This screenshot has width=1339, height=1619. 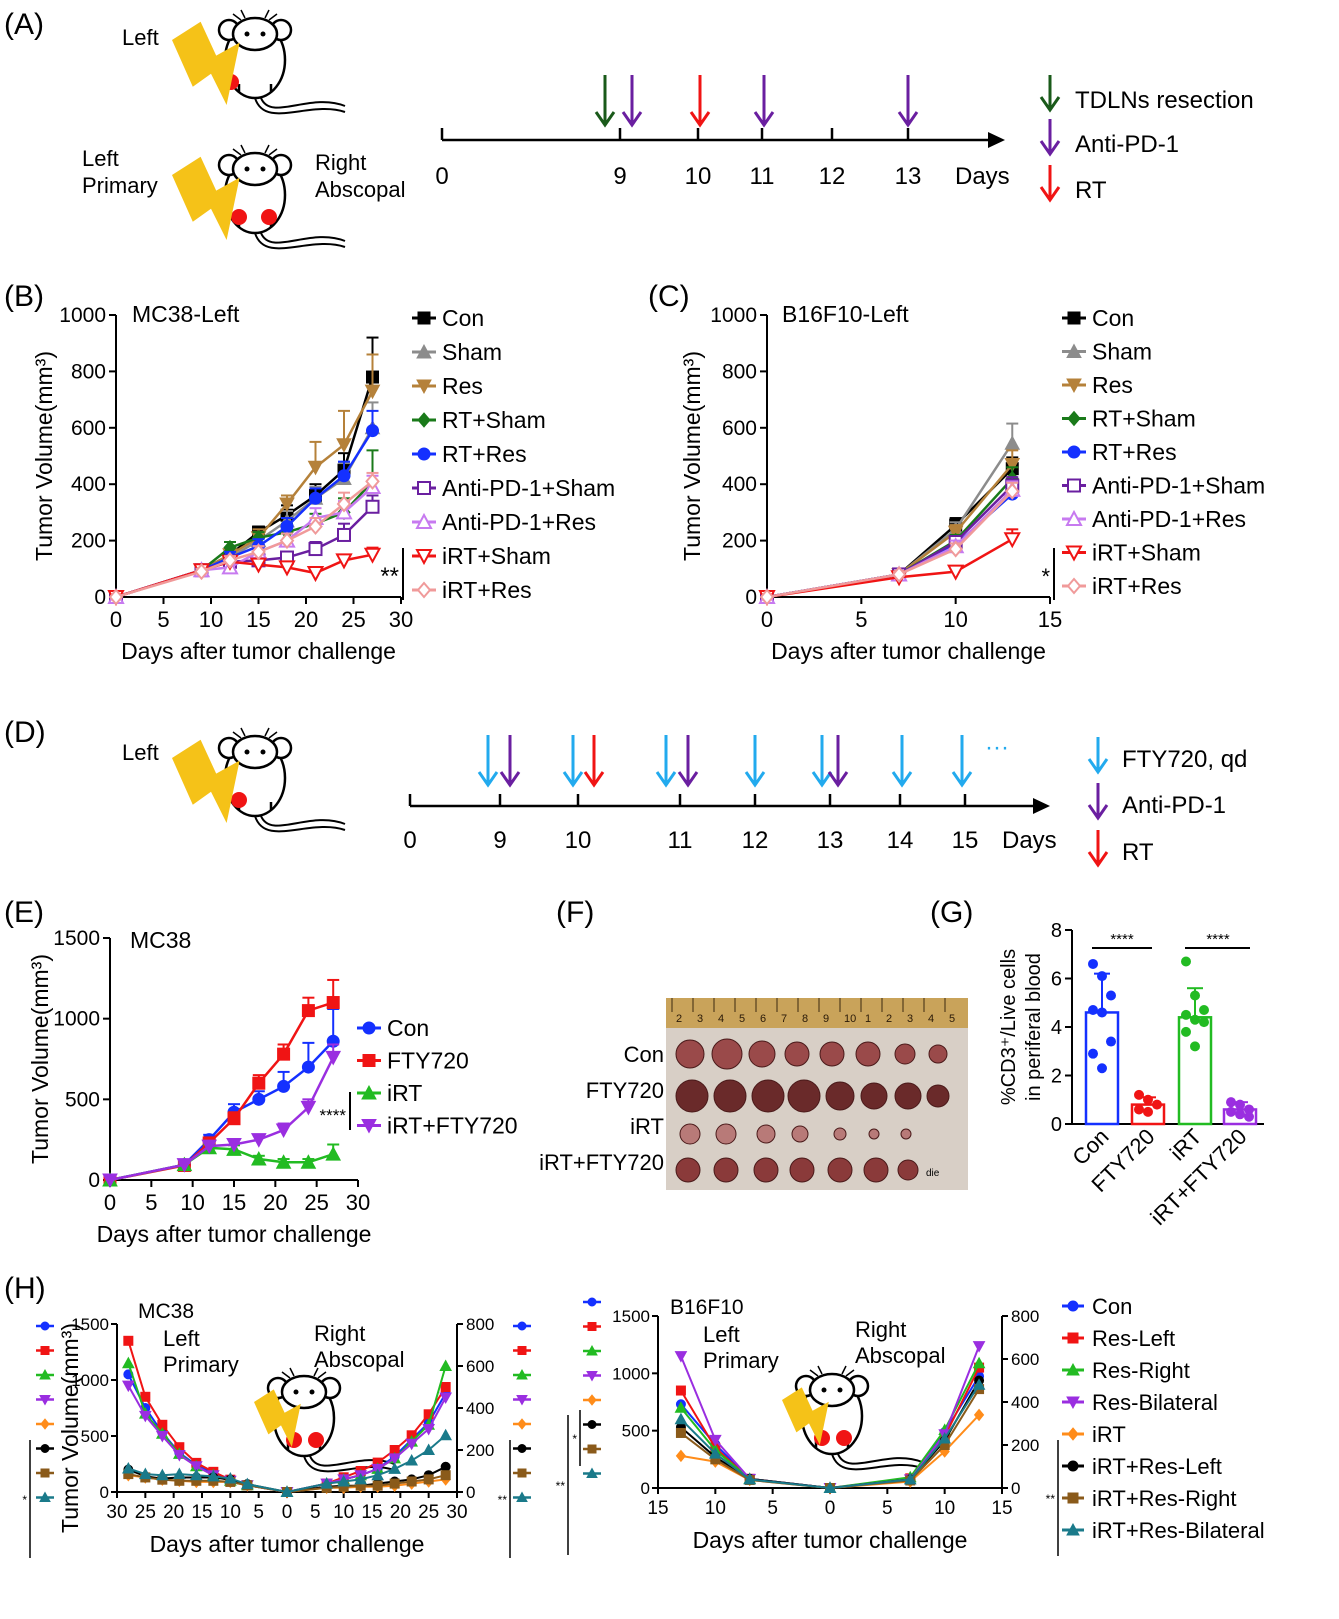 I want to click on anti-pd1-arrow-icon-head, so click(x=510, y=779).